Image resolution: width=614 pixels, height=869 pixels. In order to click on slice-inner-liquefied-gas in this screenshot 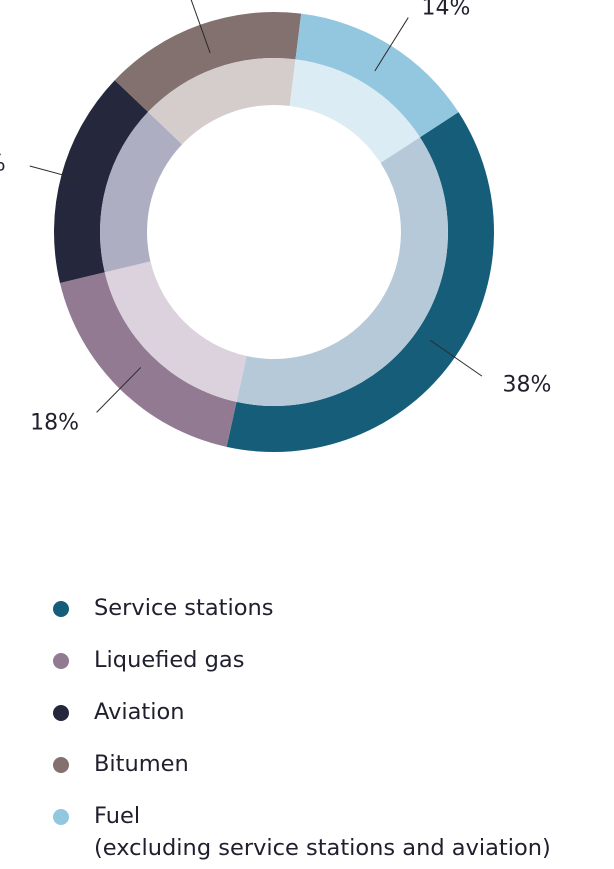, I will do `click(175, 331)`.